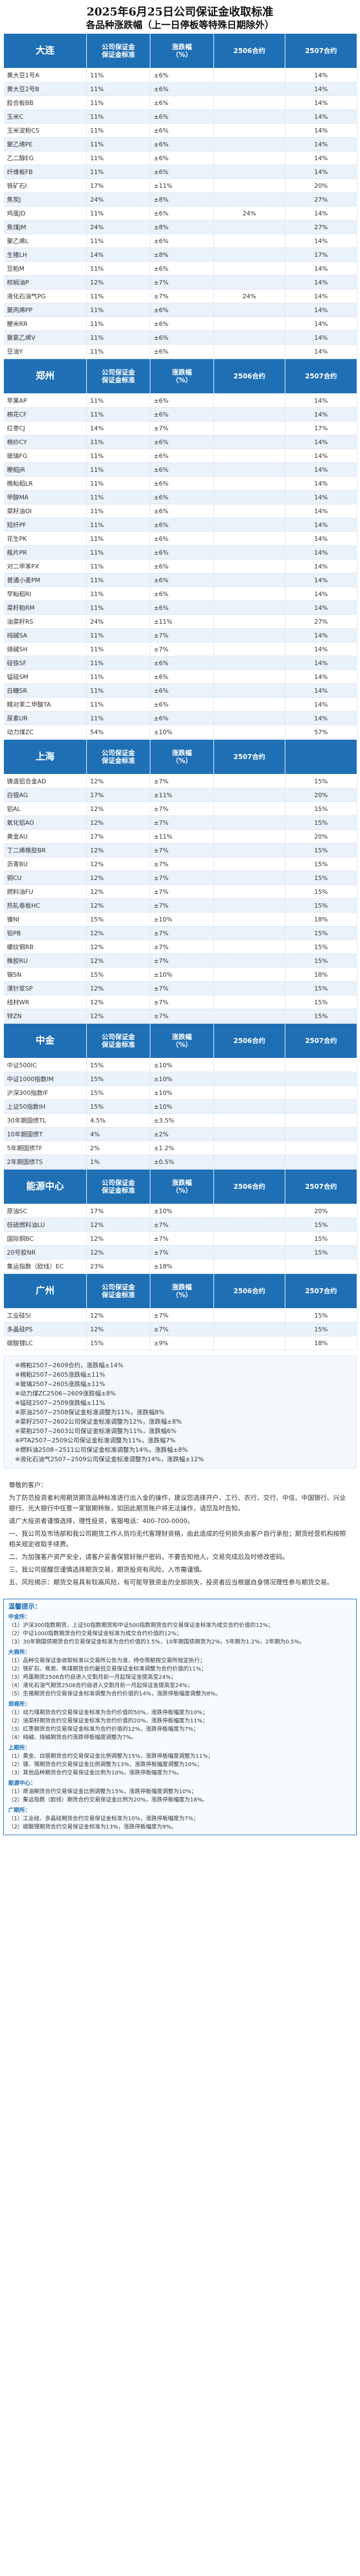  What do you see at coordinates (180, 158) in the screenshot?
I see `table-row: 乙二醇EG 11% ±6% 14%` at bounding box center [180, 158].